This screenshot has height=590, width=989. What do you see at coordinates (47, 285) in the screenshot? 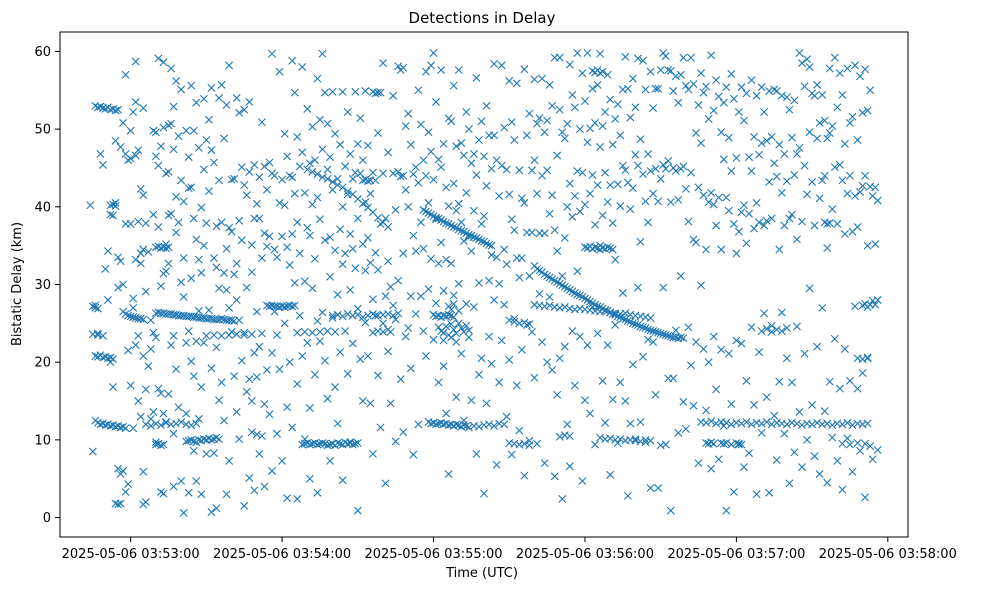
I see `y-axis: 0 10 20 30 40 50 60` at bounding box center [47, 285].